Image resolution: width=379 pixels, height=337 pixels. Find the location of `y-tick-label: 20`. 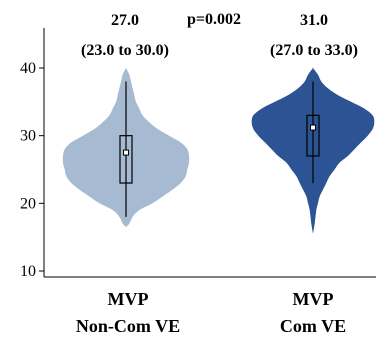

y-tick-label: 20 is located at coordinates (28, 203).